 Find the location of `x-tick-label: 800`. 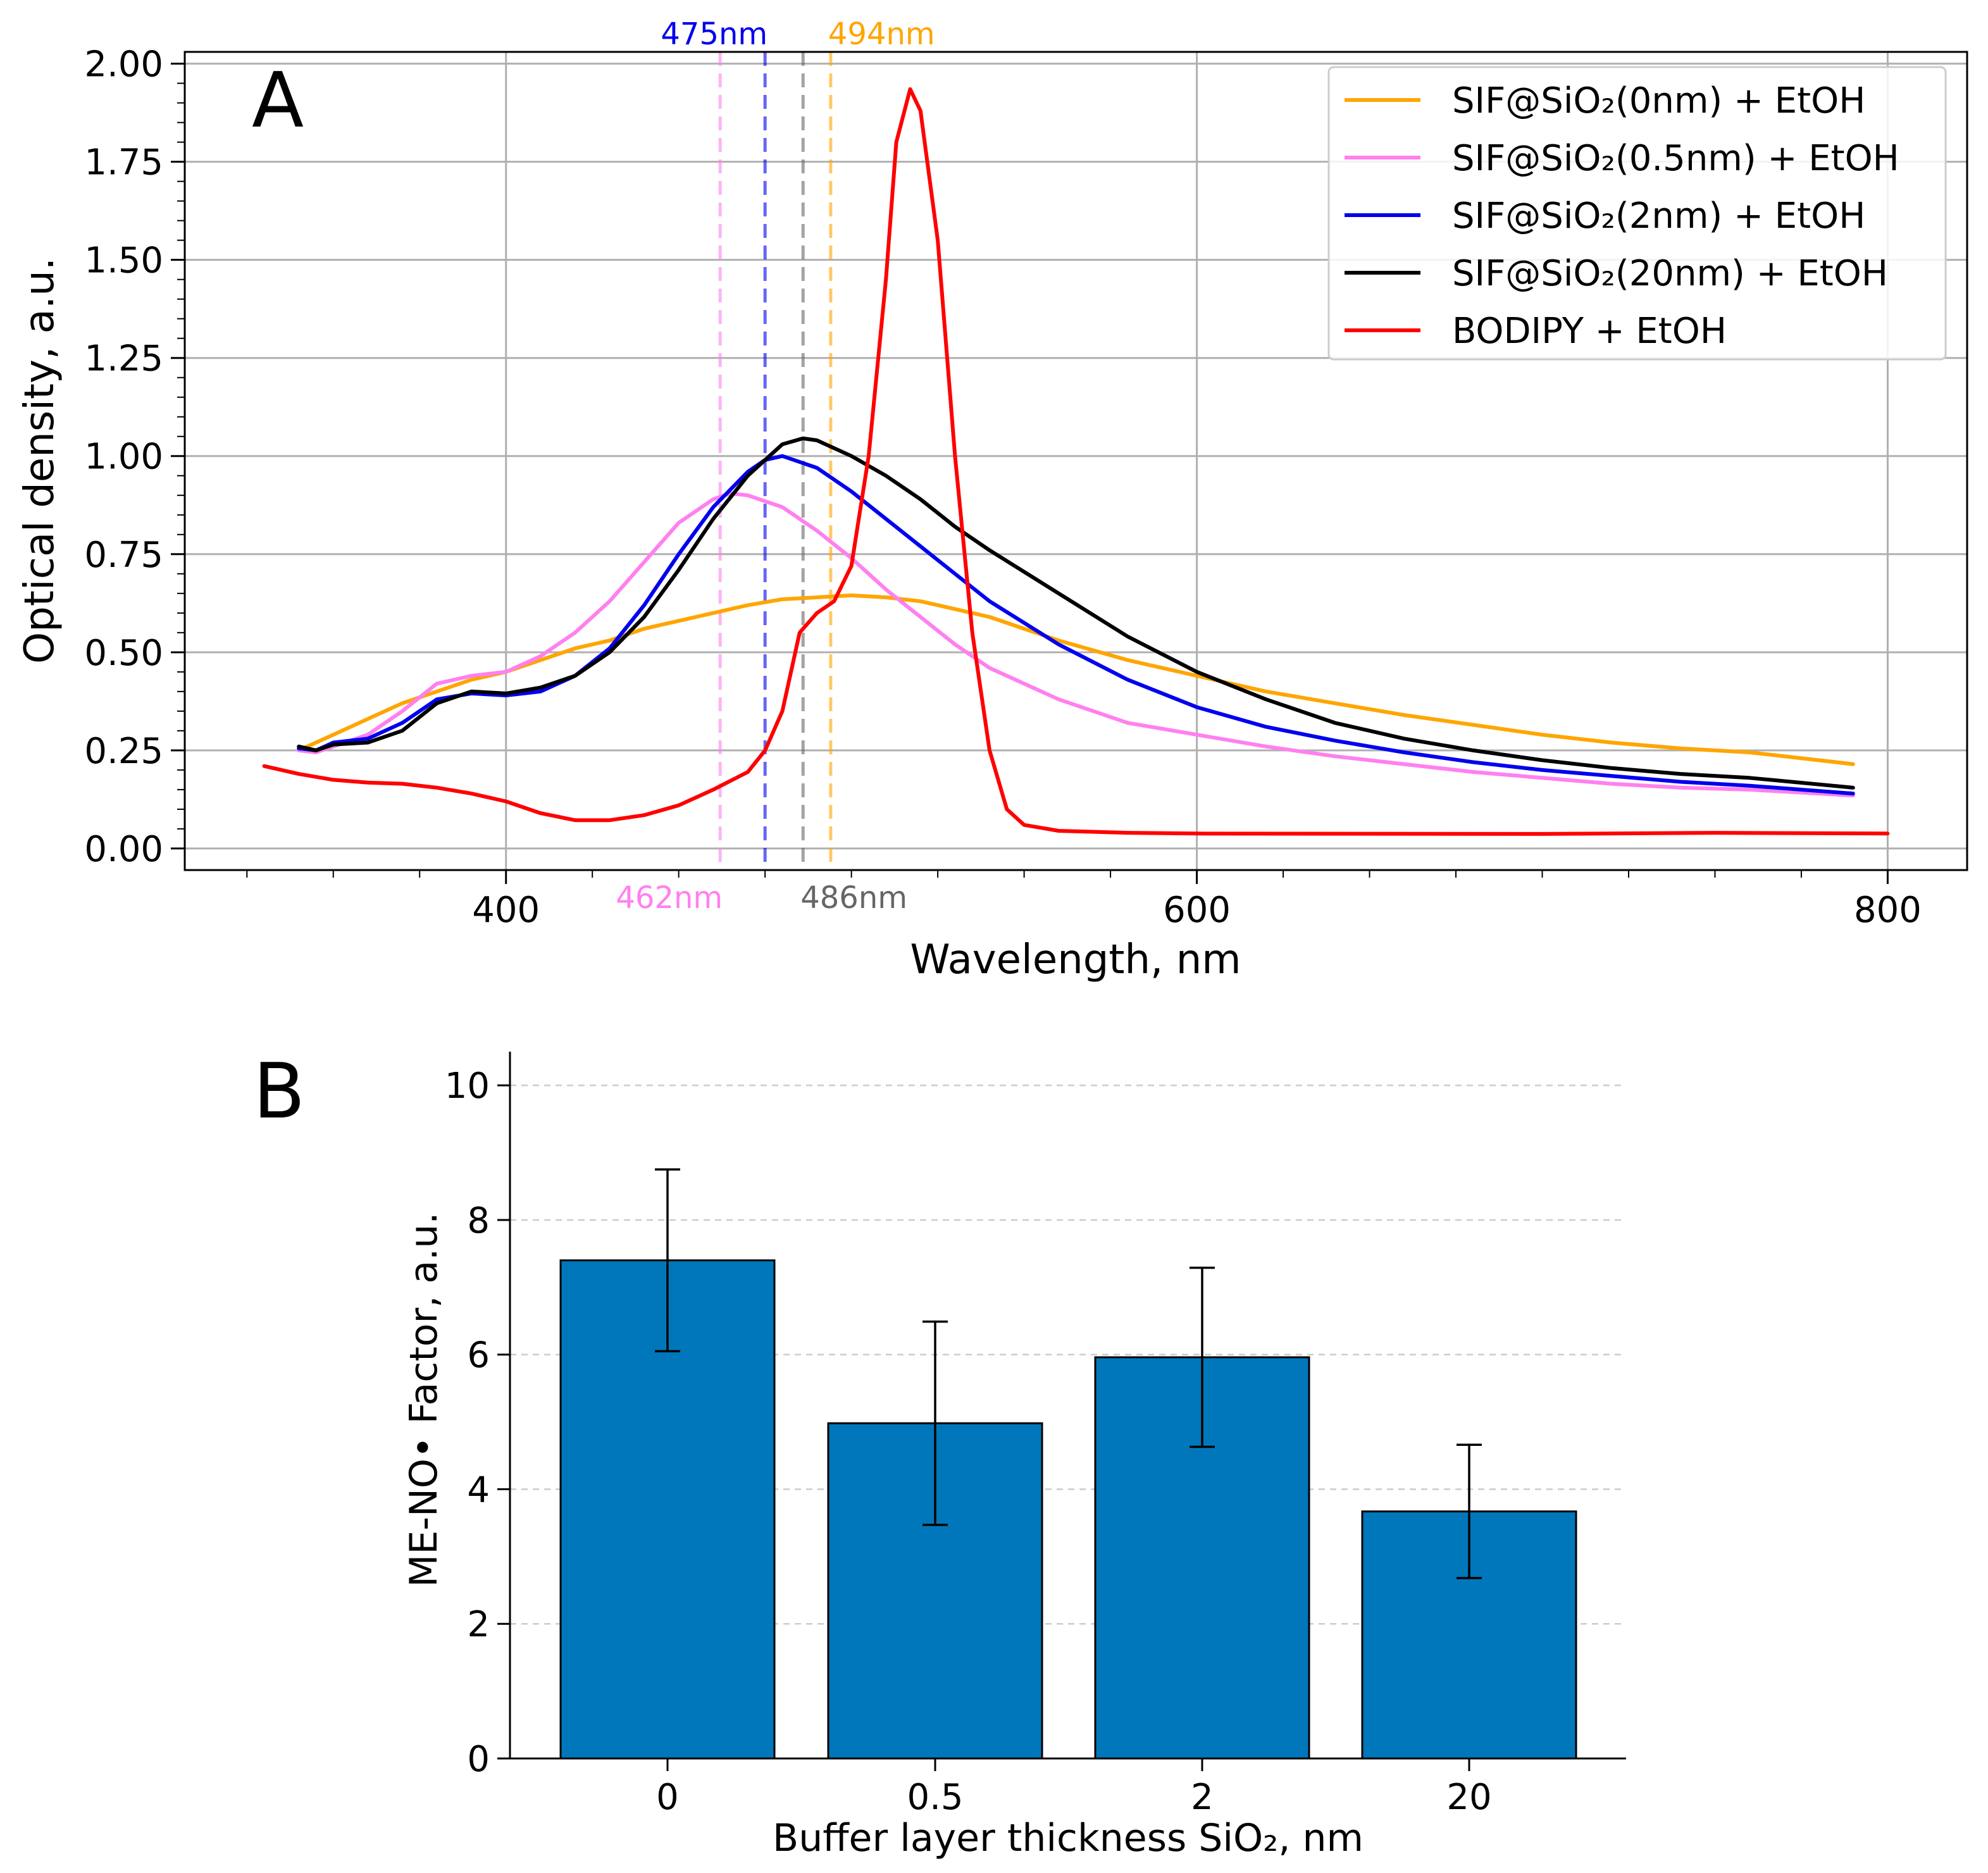

x-tick-label: 800 is located at coordinates (1888, 910).